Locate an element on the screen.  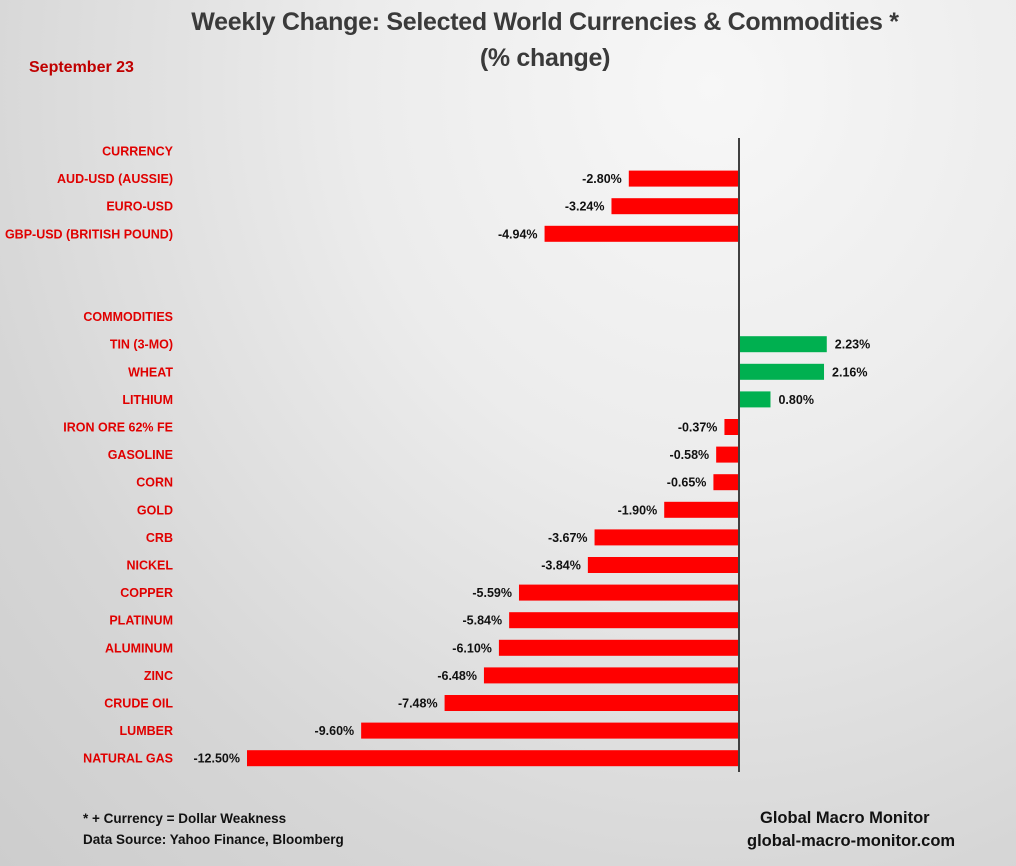
bar-crb is located at coordinates (666, 537).